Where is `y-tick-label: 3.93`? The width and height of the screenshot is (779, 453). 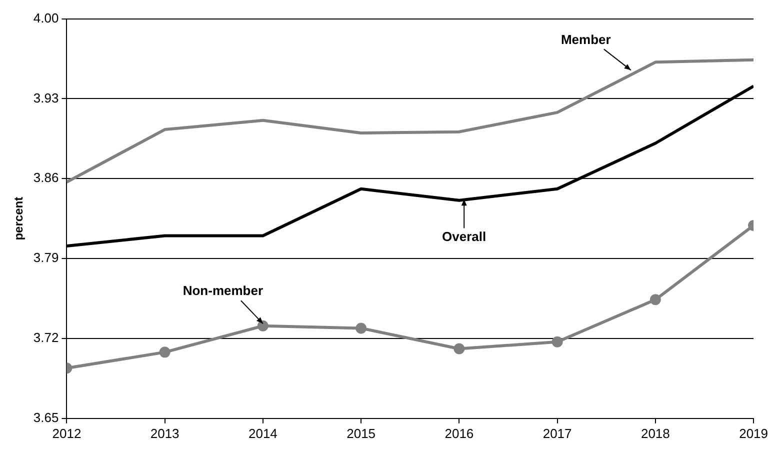 y-tick-label: 3.93 is located at coordinates (46, 98).